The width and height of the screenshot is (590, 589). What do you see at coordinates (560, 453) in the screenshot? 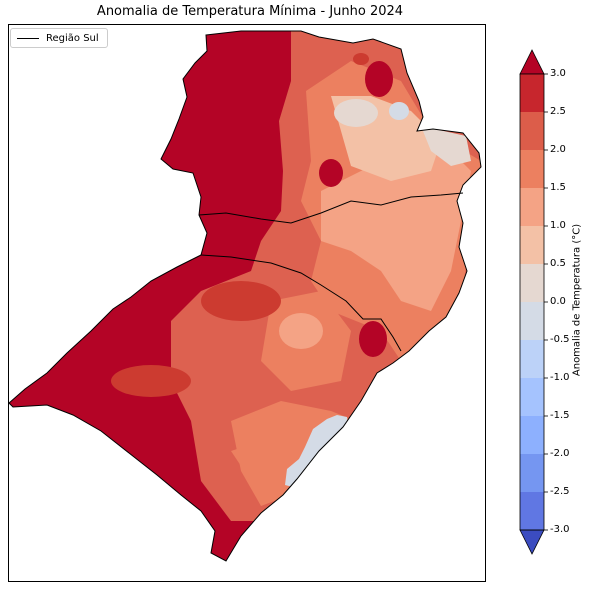
I see `colorbar-tick-label: -2.0` at bounding box center [560, 453].